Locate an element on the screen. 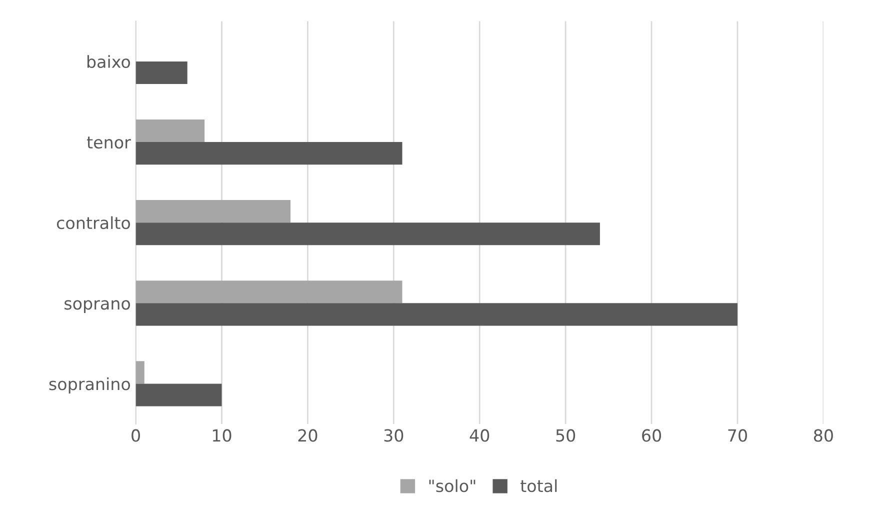 This screenshot has height=530, width=876. y-tick-label: baixo is located at coordinates (108, 61).